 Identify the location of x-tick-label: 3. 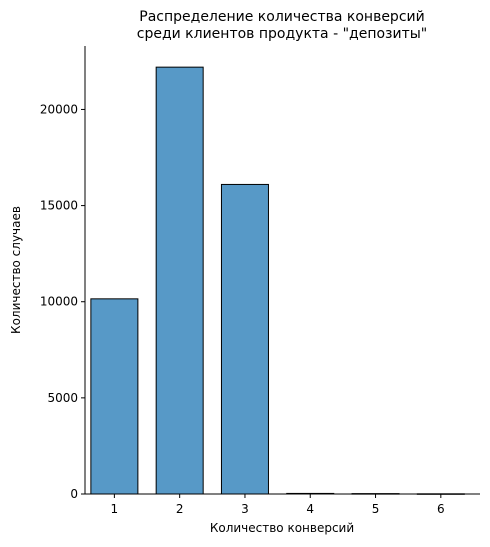
(245, 509).